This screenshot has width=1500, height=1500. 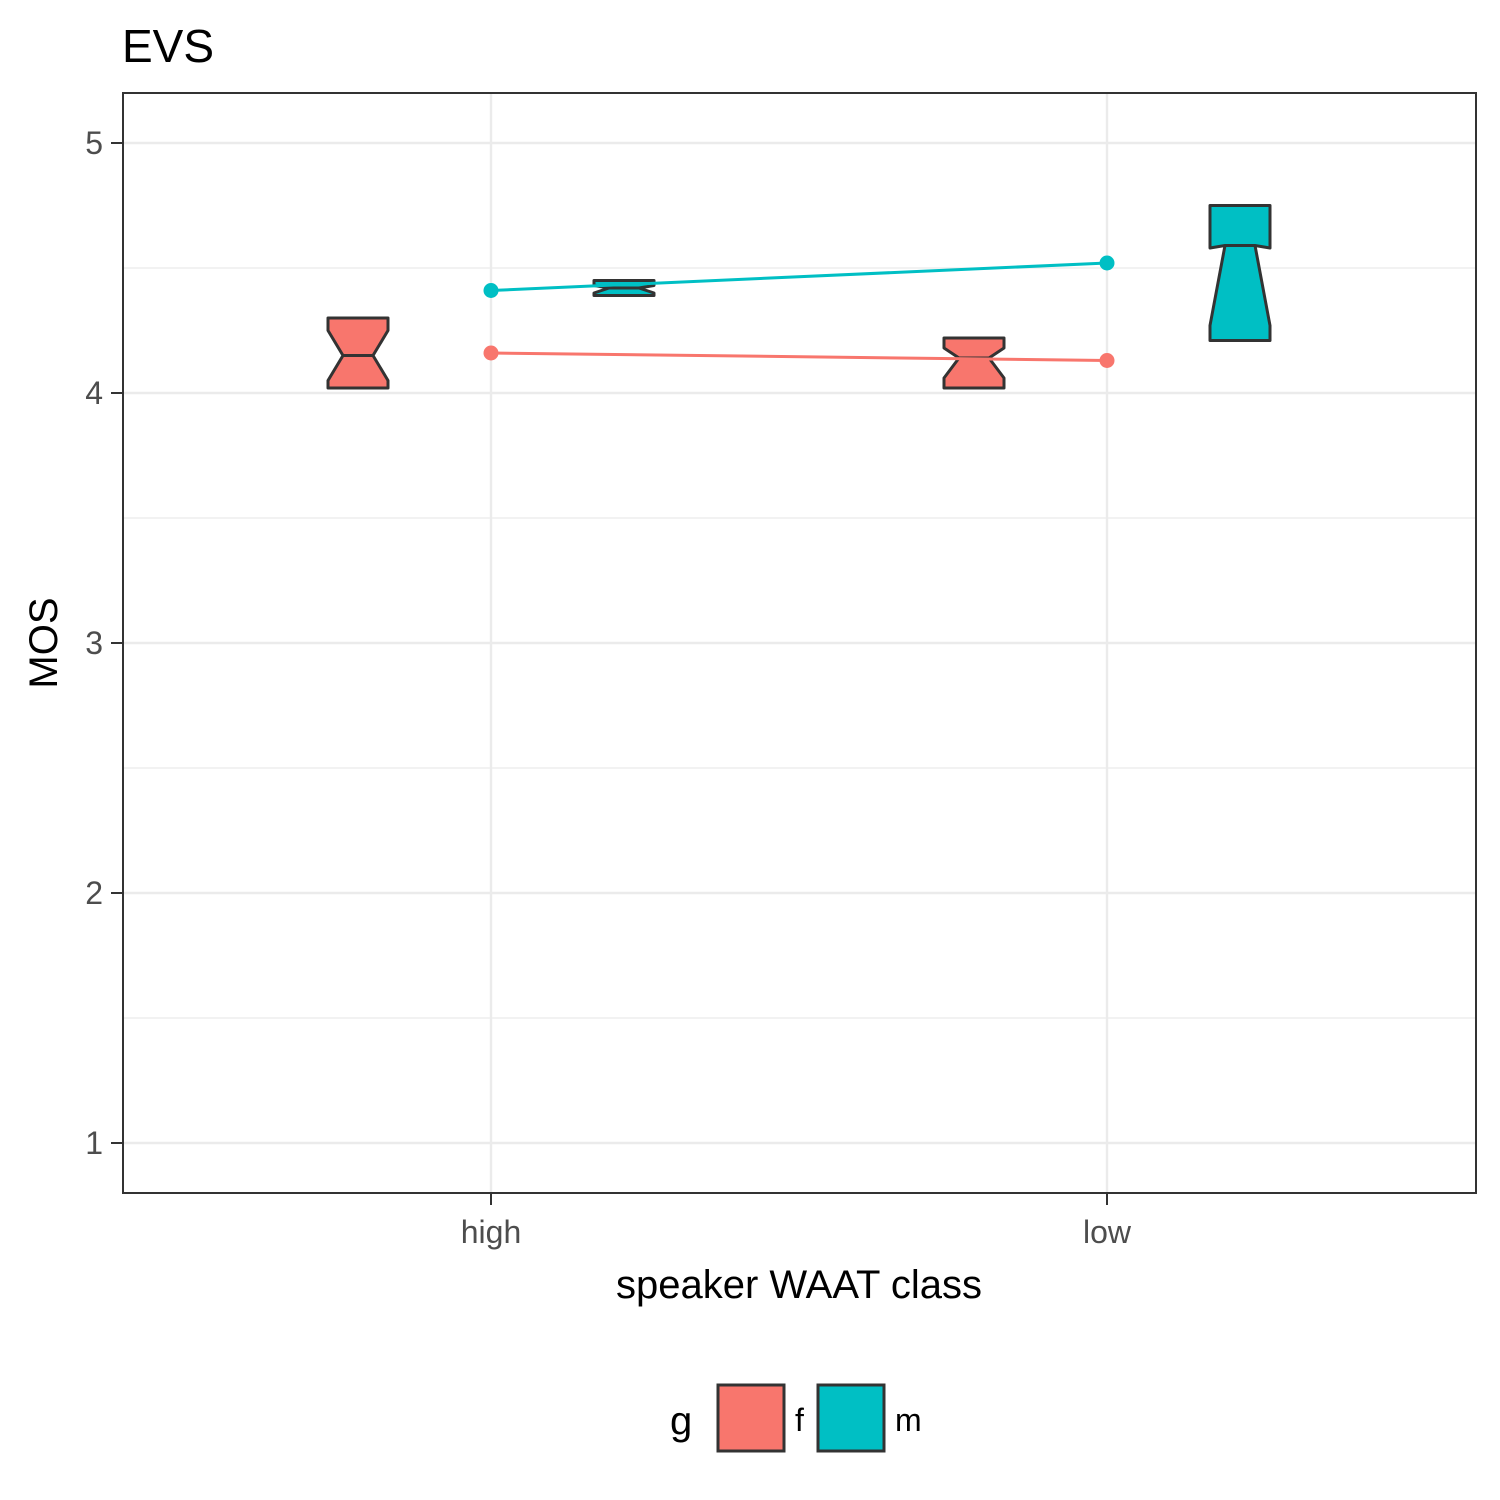 I want to click on x-axis-title: speaker WAAT class, so click(x=799, y=1285).